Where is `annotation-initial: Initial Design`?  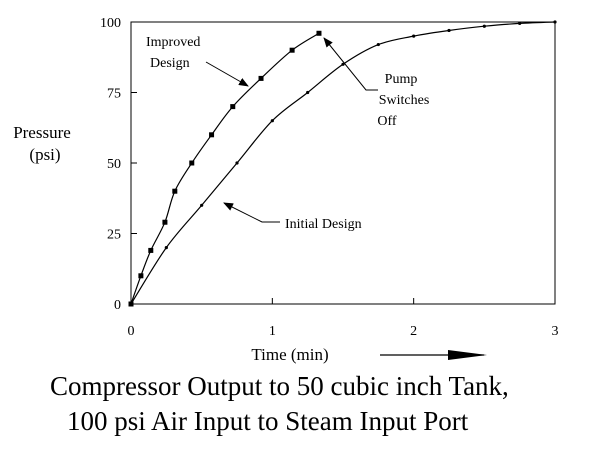 annotation-initial: Initial Design is located at coordinates (323, 224).